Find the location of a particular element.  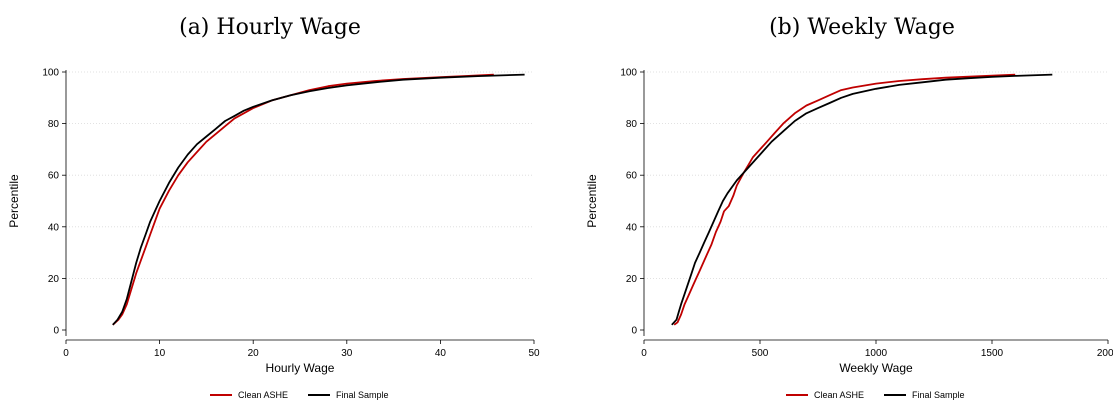

x-tick-label: 20 is located at coordinates (254, 353).